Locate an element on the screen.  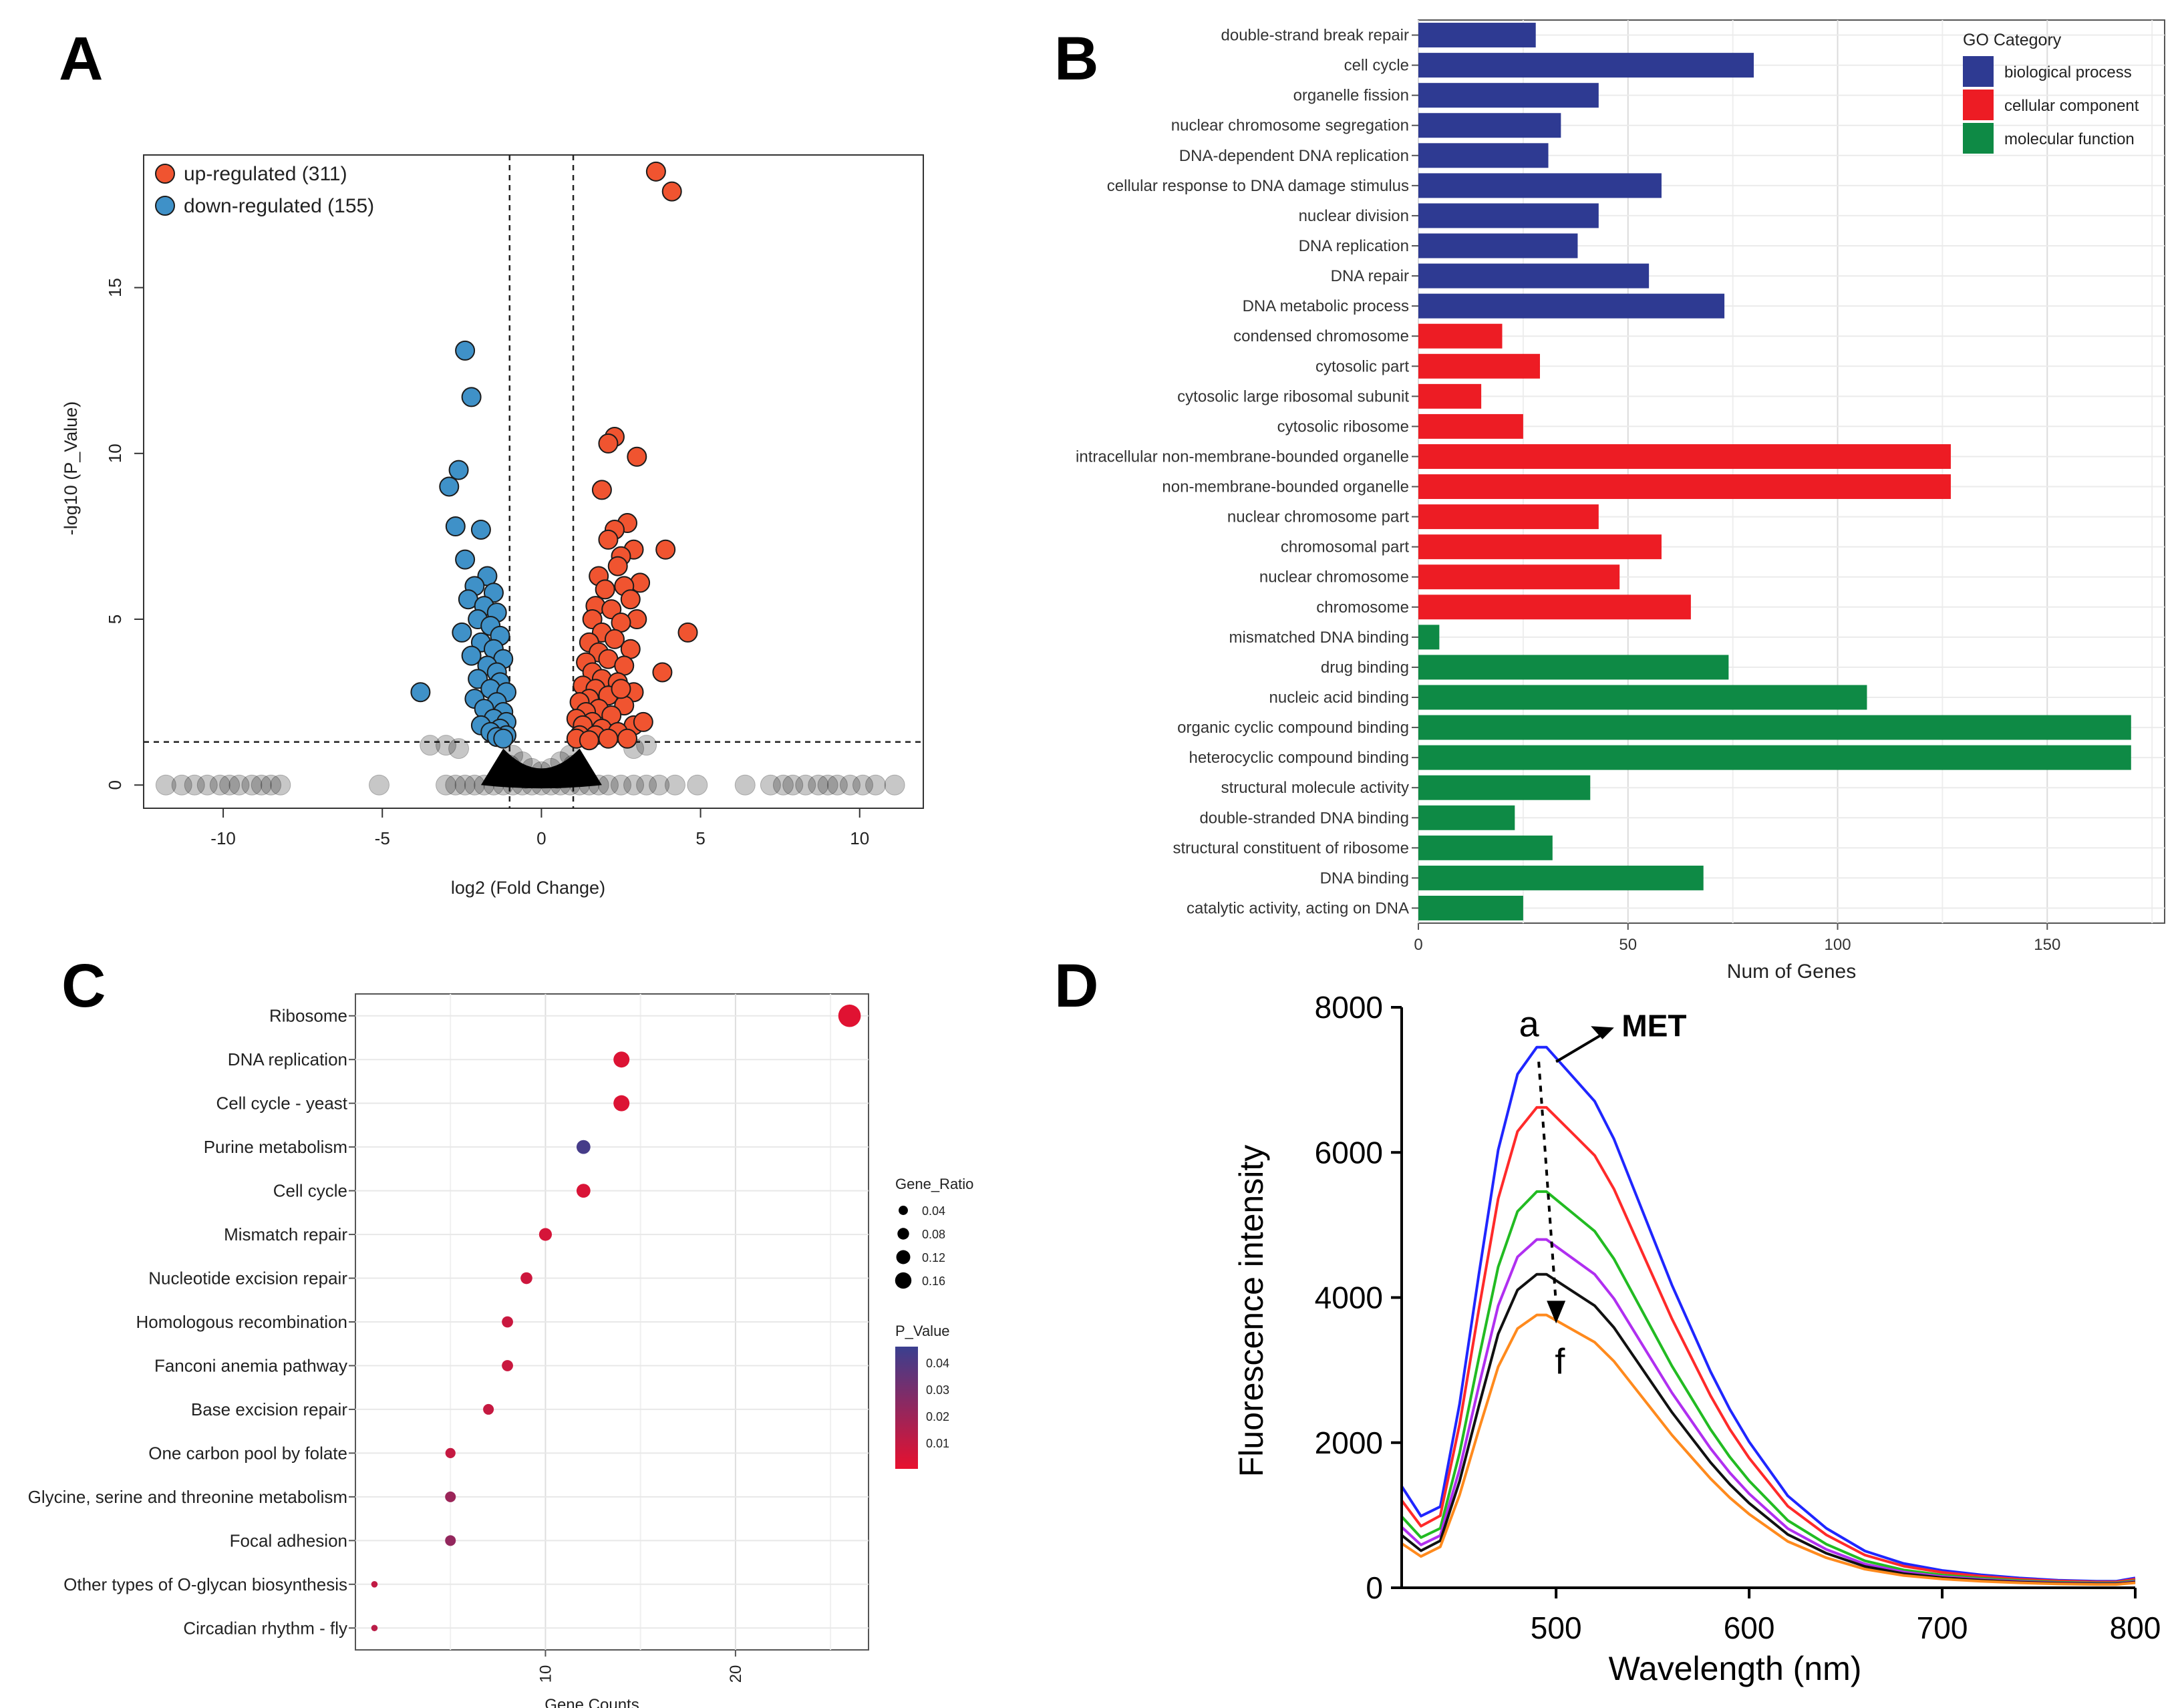
category-label: DNA binding is located at coordinates (1364, 878).